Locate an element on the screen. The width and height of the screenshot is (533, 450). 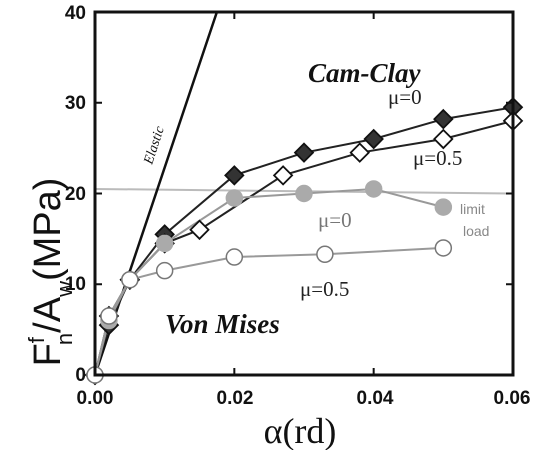
x-tick-label-002: 0.02 is located at coordinates (235, 398).